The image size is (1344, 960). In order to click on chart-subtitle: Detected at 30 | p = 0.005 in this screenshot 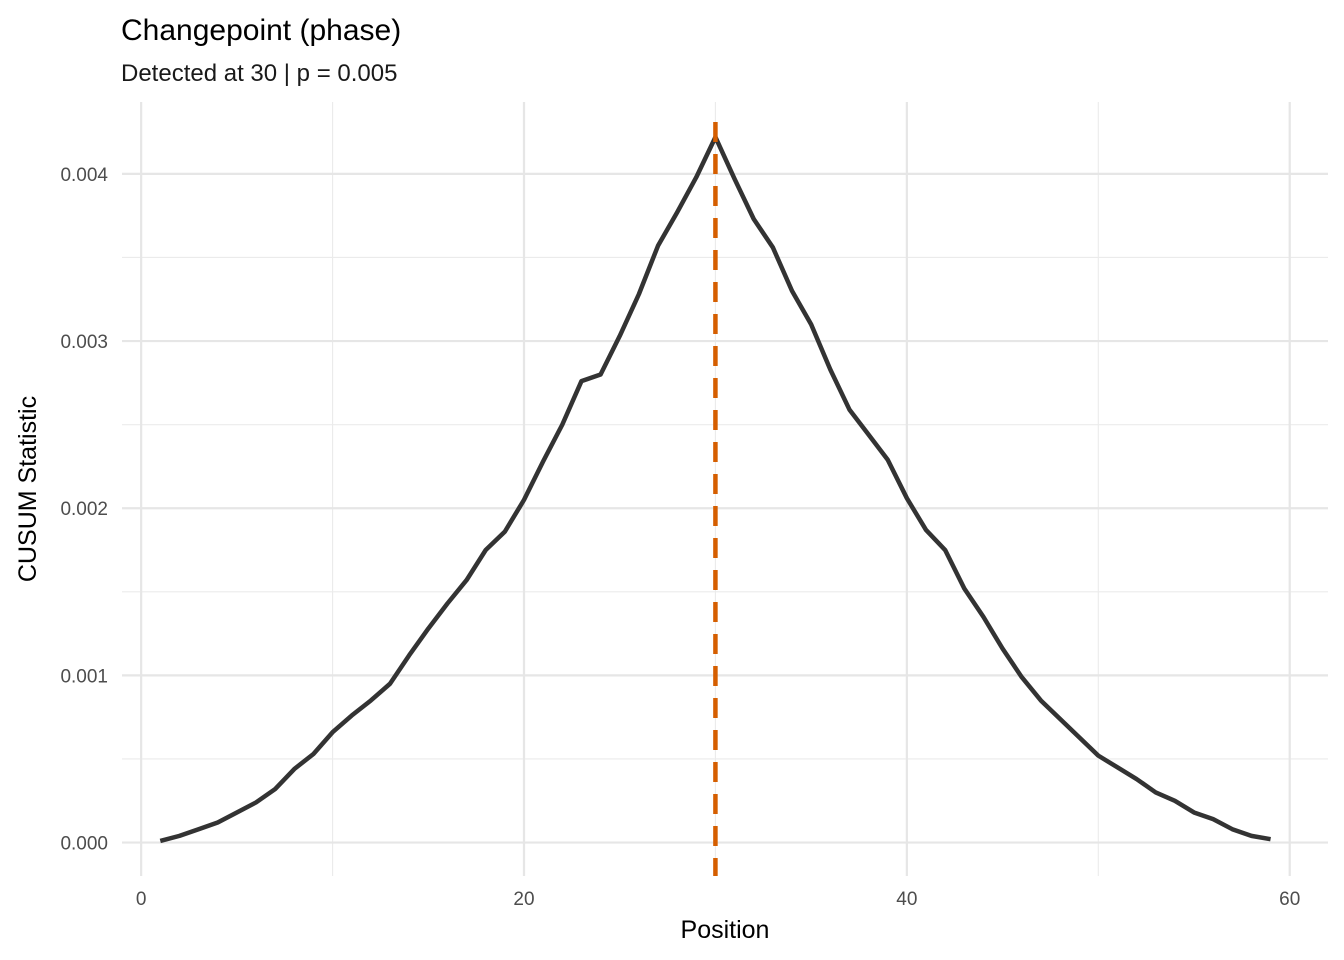, I will do `click(259, 73)`.